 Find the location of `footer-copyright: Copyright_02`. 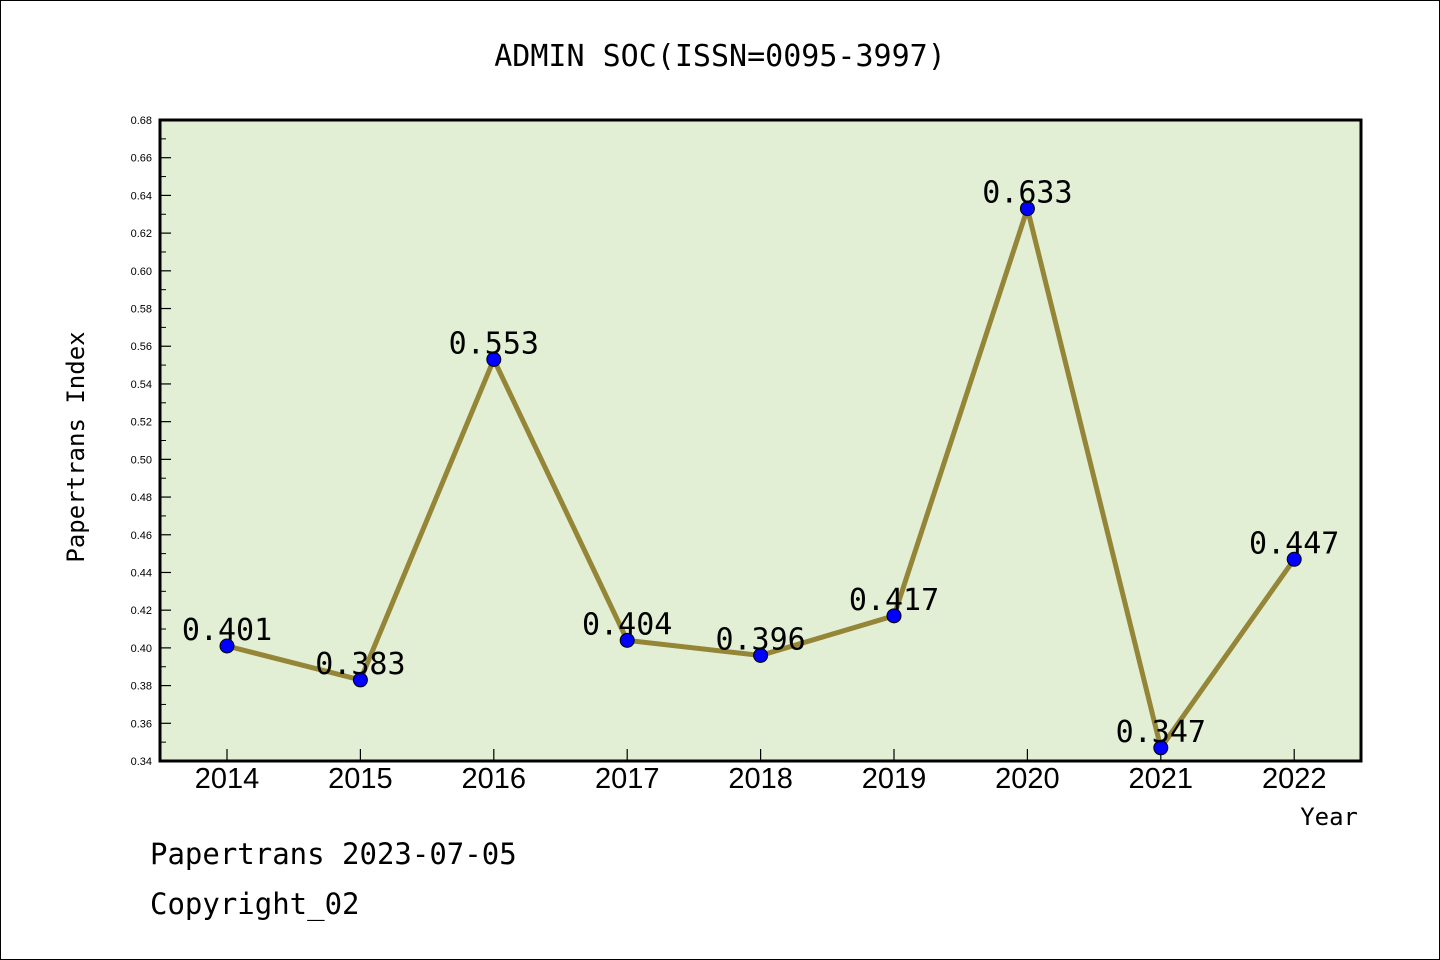

footer-copyright: Copyright_02 is located at coordinates (255, 904).